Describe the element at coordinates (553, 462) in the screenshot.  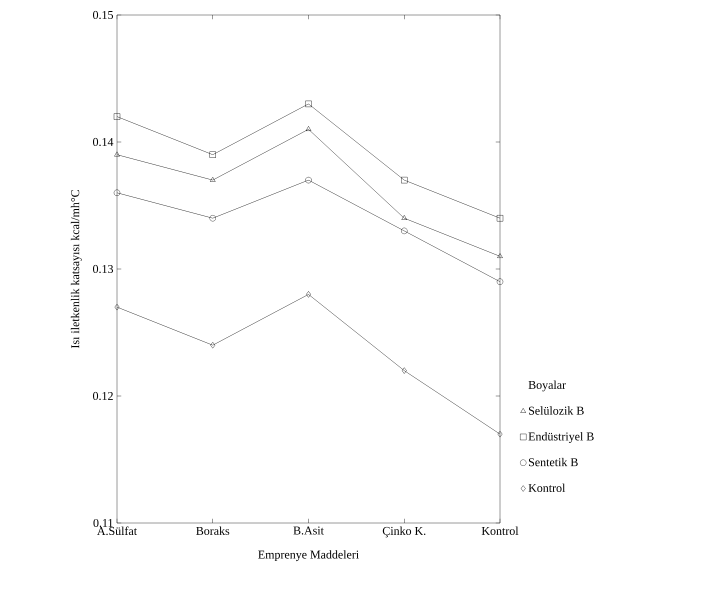
I see `legend-label: Sentetik B` at that location.